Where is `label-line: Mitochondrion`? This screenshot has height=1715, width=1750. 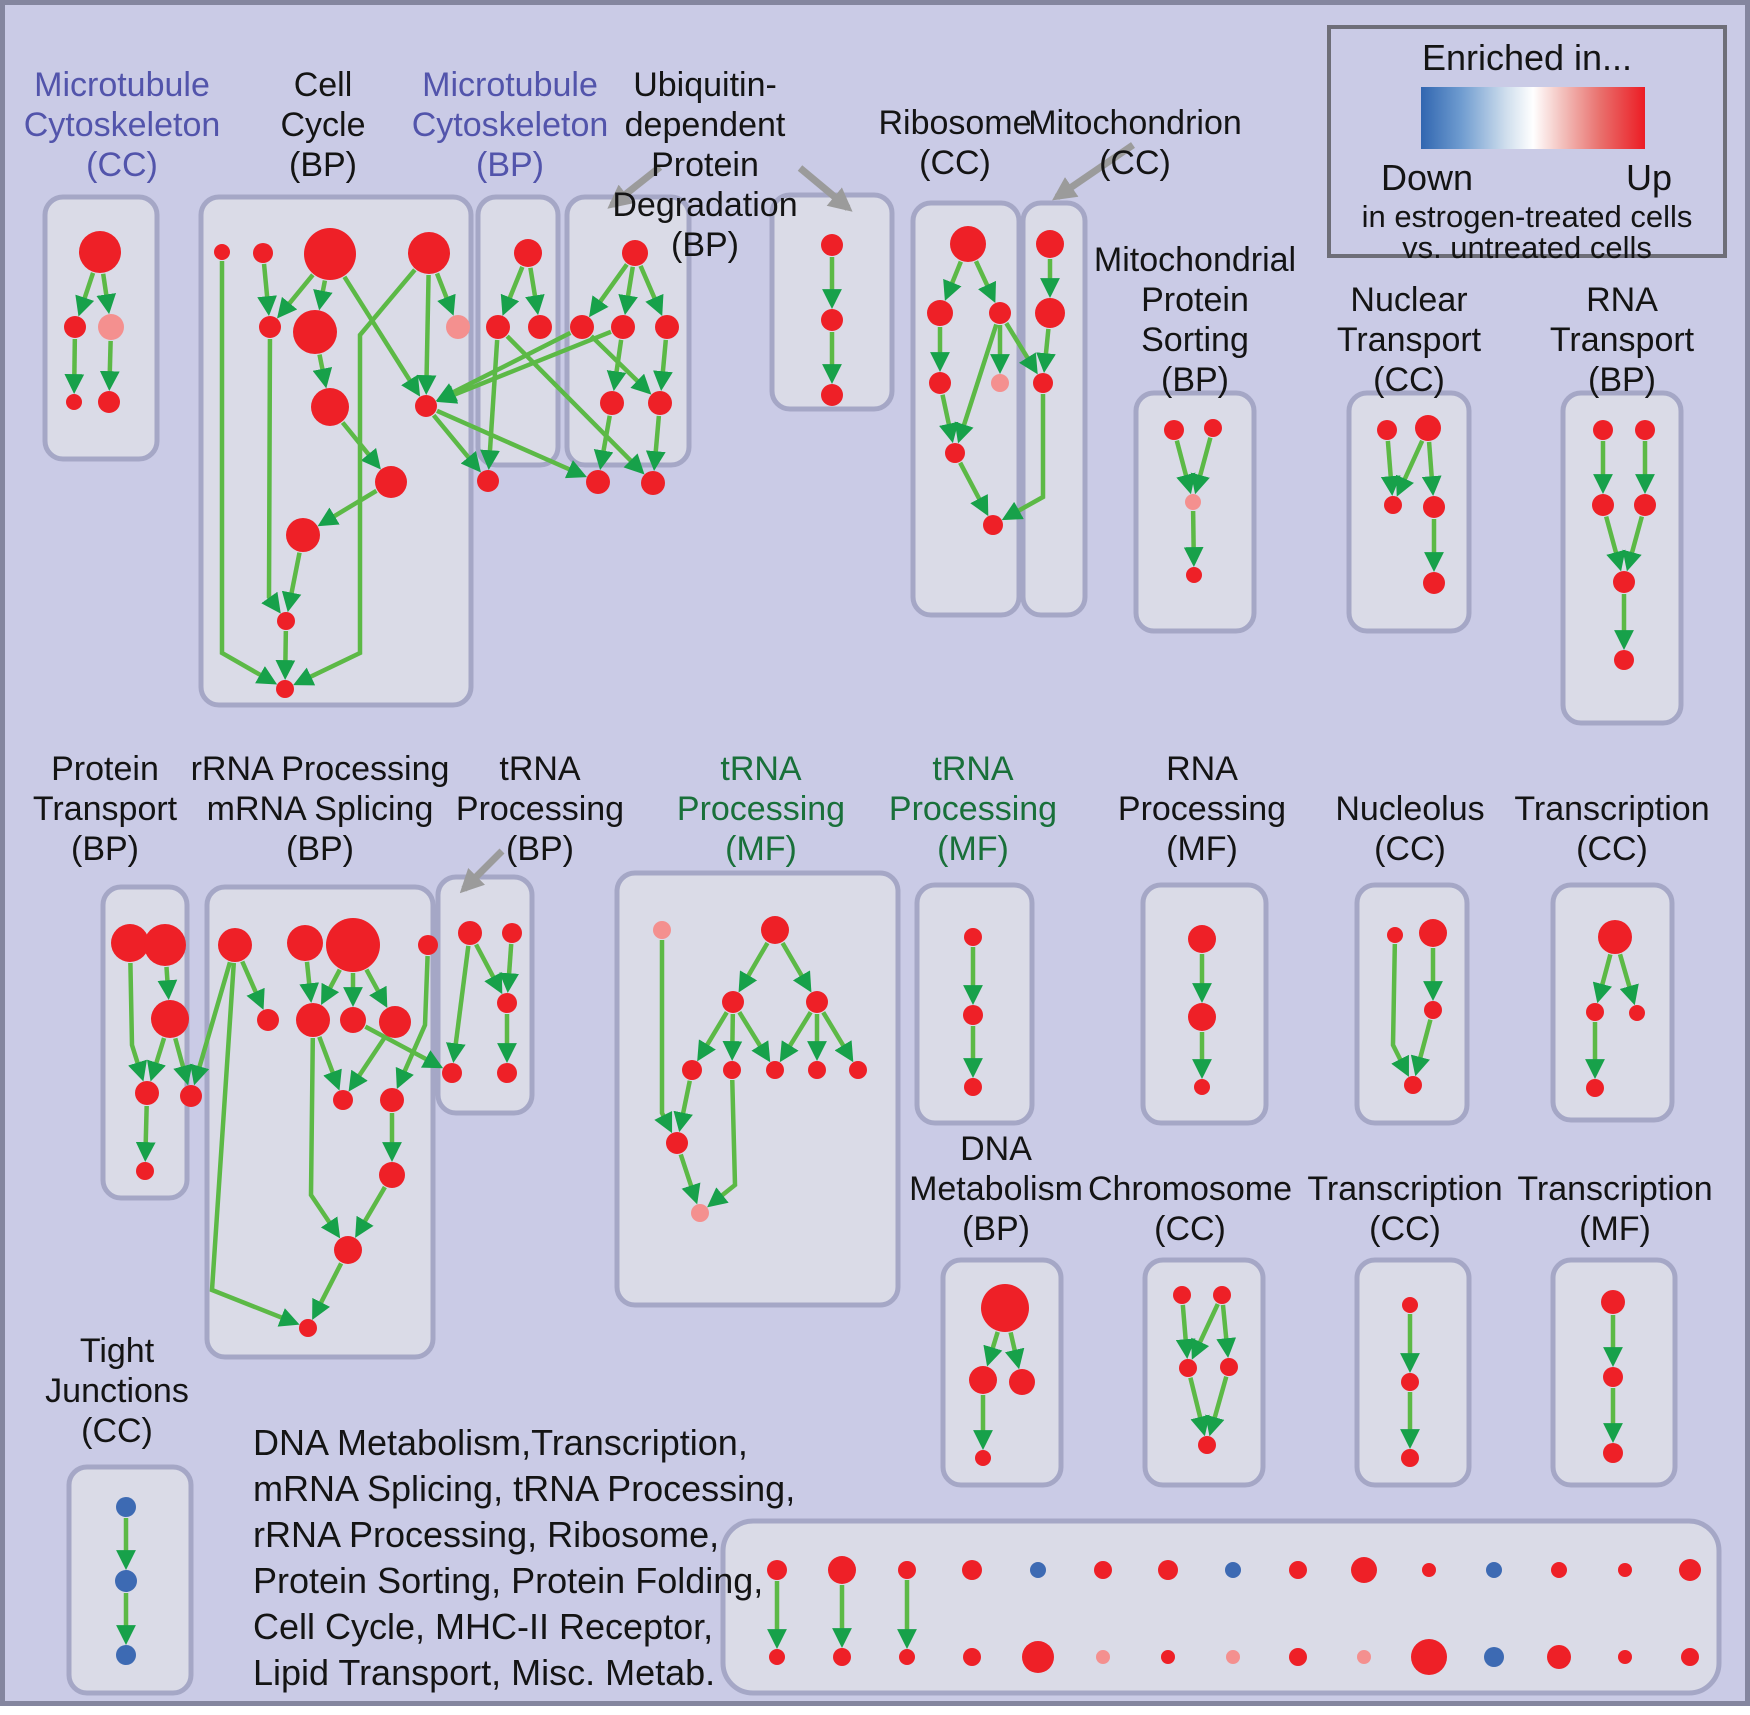
label-line: Mitochondrion is located at coordinates (1135, 123).